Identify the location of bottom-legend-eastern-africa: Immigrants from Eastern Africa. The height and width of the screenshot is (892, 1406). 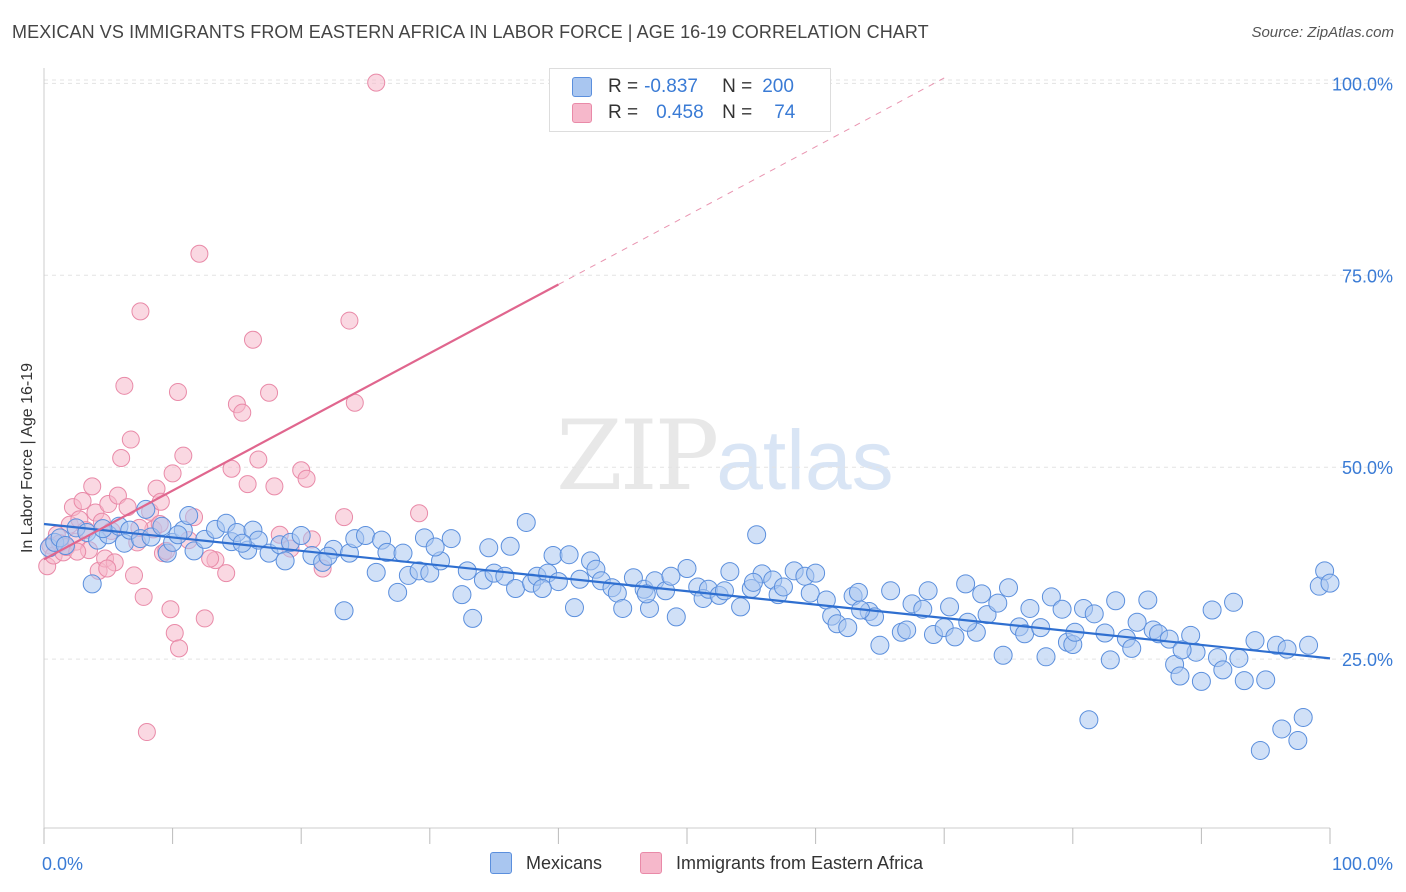
(781, 863).